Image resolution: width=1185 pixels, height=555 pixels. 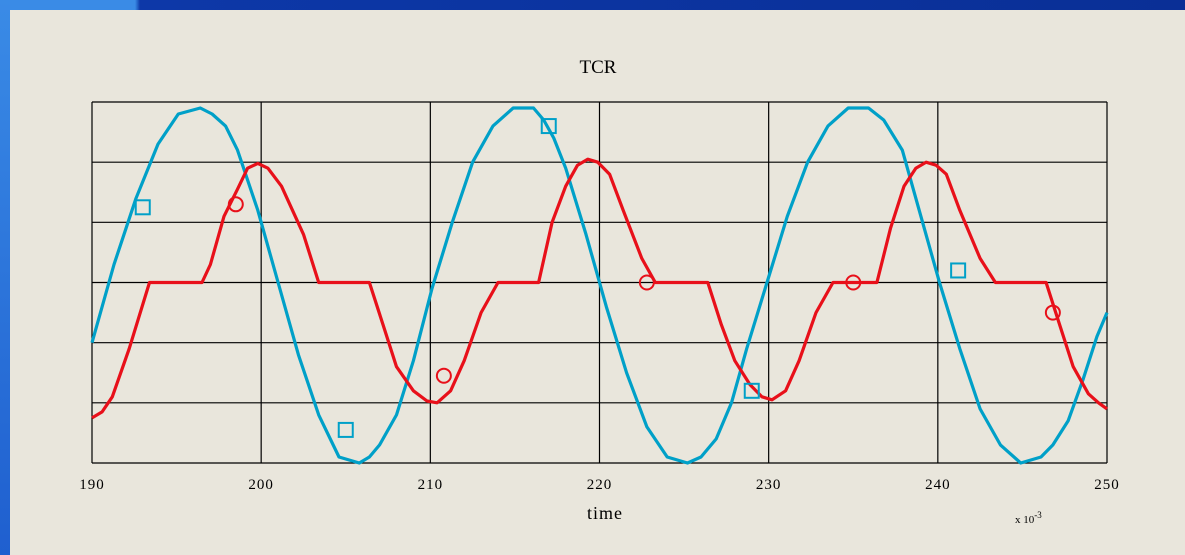 What do you see at coordinates (5, 277) in the screenshot?
I see `window-frame-left` at bounding box center [5, 277].